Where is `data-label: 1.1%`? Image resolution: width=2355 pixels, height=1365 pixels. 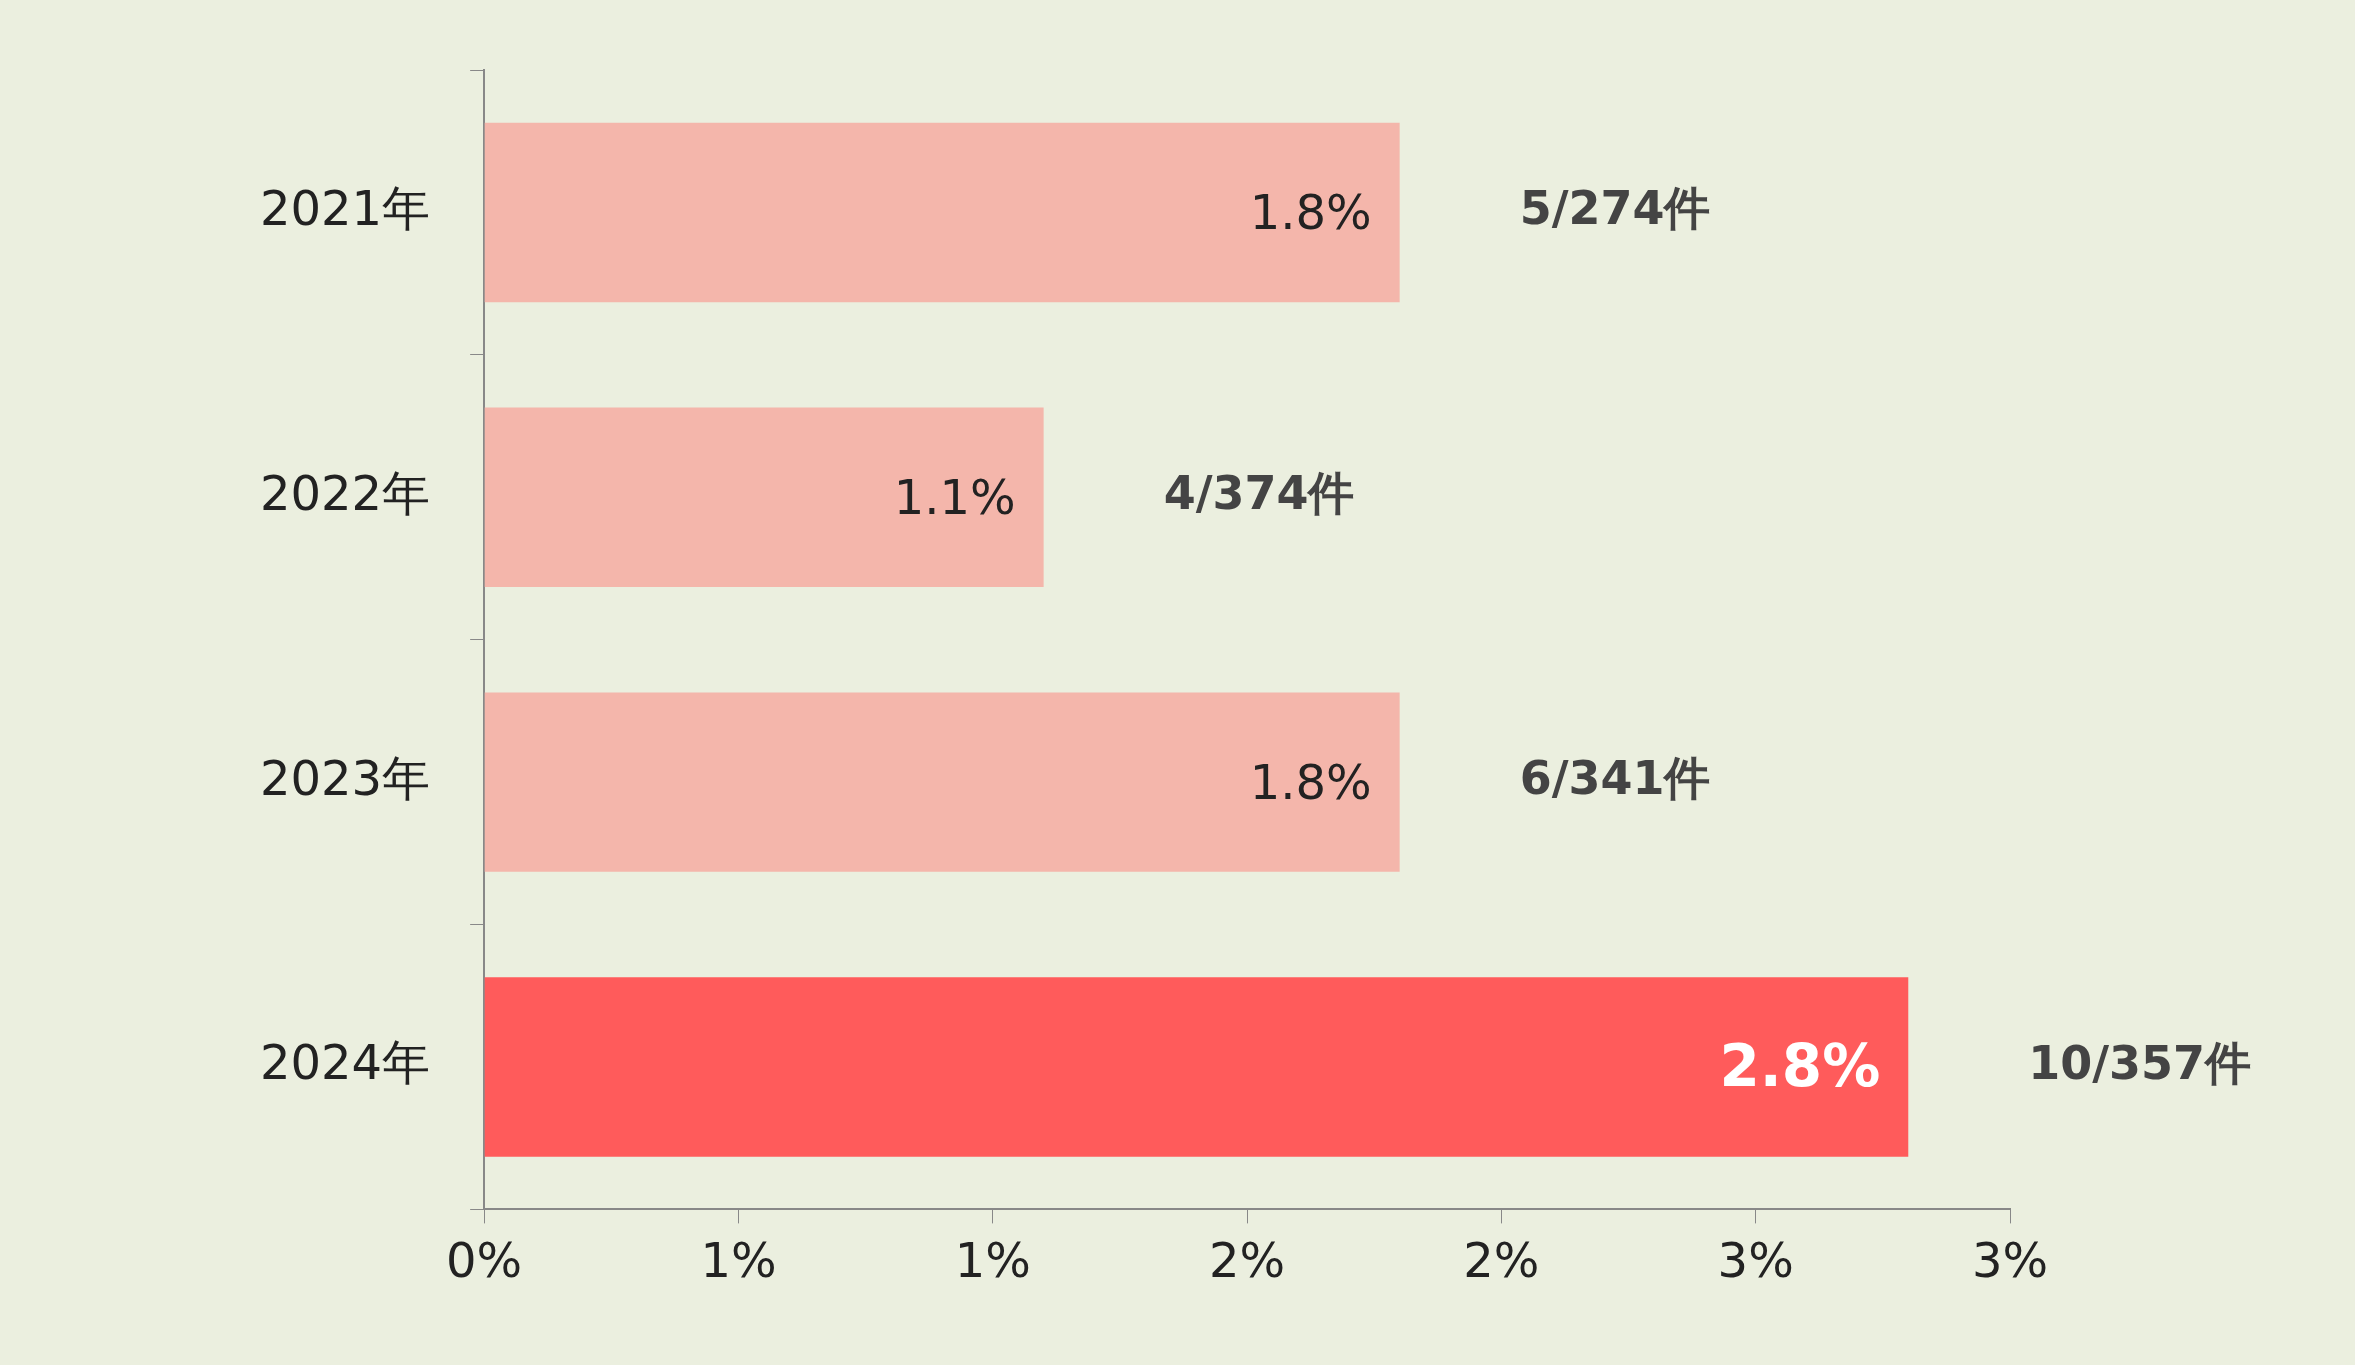 data-label: 1.1% is located at coordinates (954, 496).